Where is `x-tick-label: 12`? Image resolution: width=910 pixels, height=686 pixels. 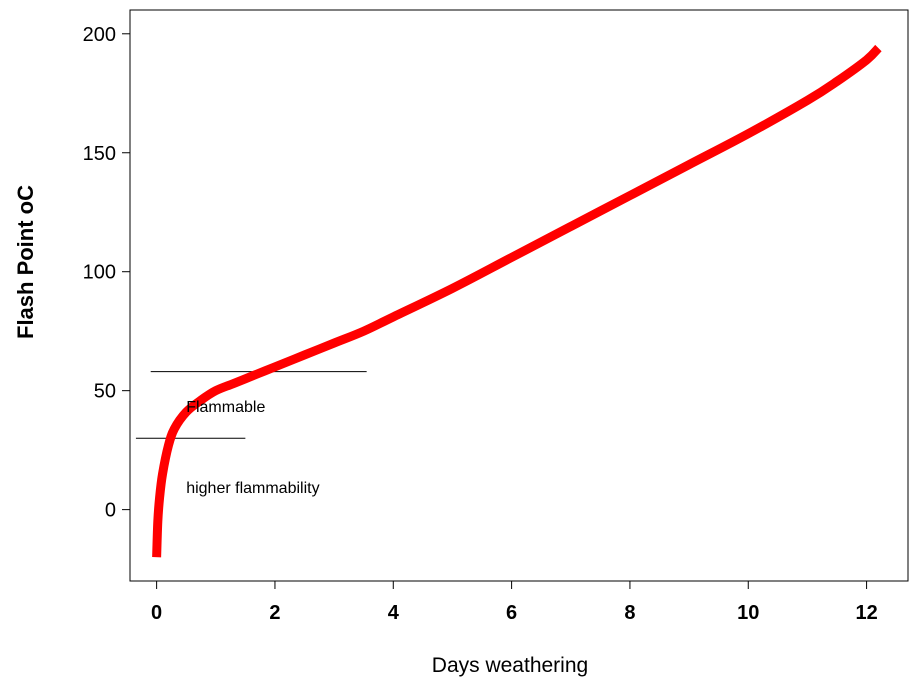
x-tick-label: 12 is located at coordinates (866, 613).